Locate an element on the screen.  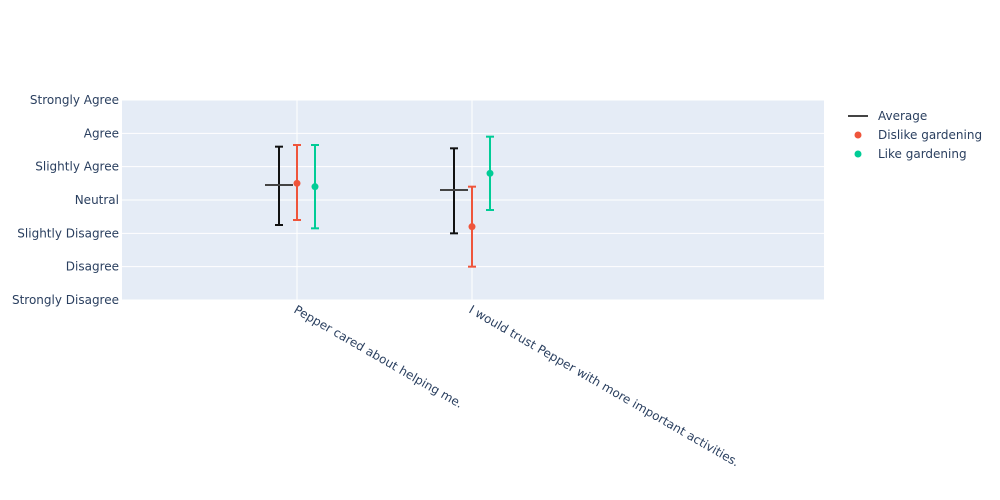
y-tick-label: Disagree is located at coordinates (92, 267).